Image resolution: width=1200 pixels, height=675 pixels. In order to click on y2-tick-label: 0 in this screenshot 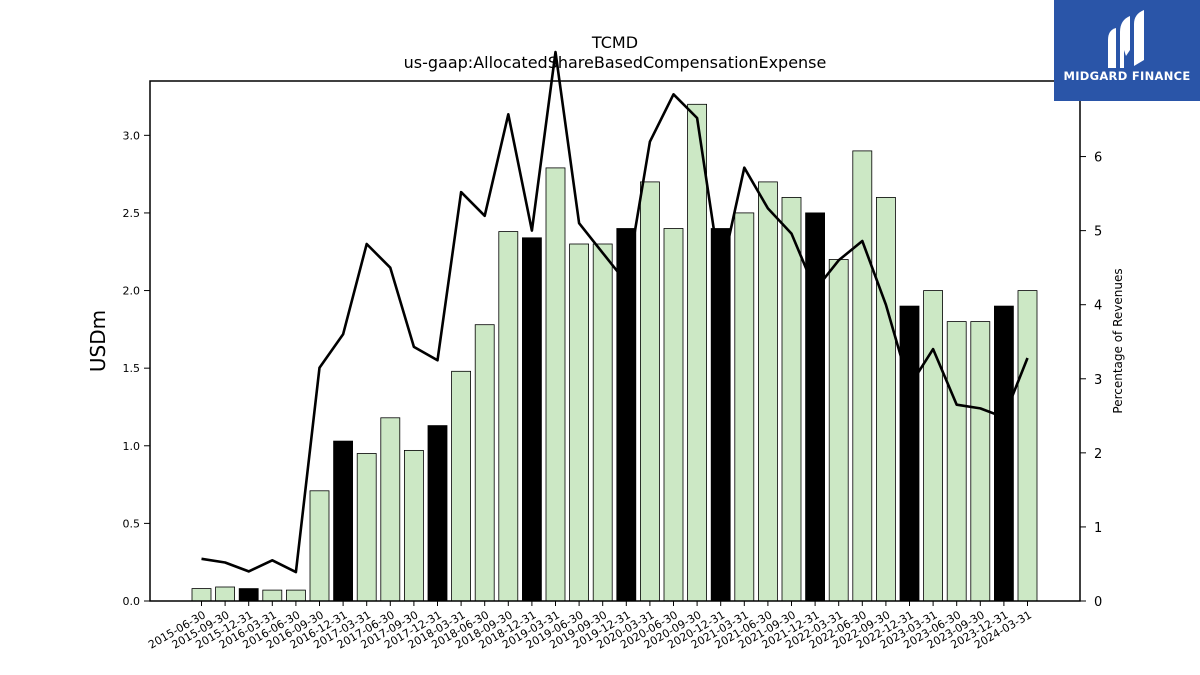, I will do `click(1098, 602)`.